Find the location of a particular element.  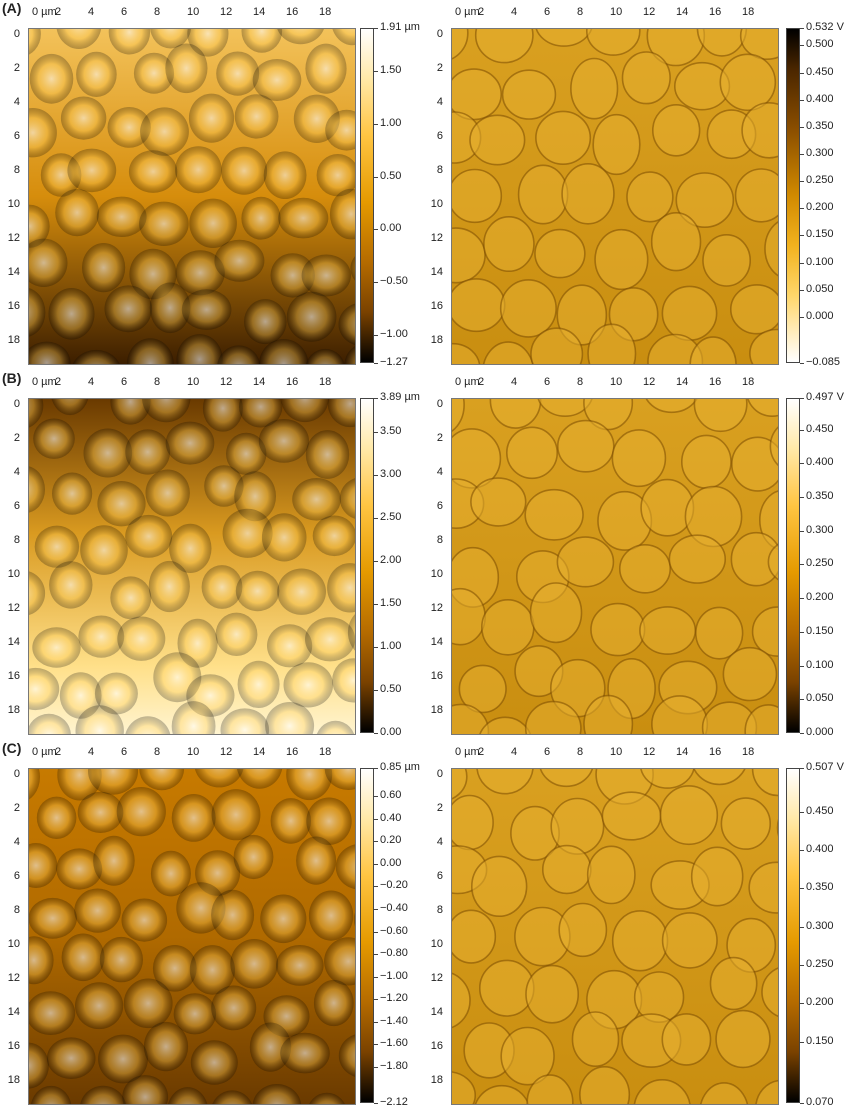

y-axis-tick-label: 6 is located at coordinates (439, 136).